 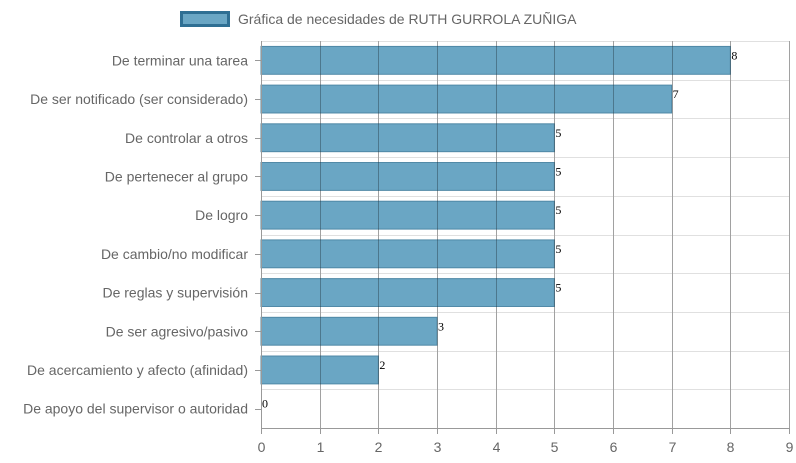 I want to click on data-label: 2, so click(x=382, y=365).